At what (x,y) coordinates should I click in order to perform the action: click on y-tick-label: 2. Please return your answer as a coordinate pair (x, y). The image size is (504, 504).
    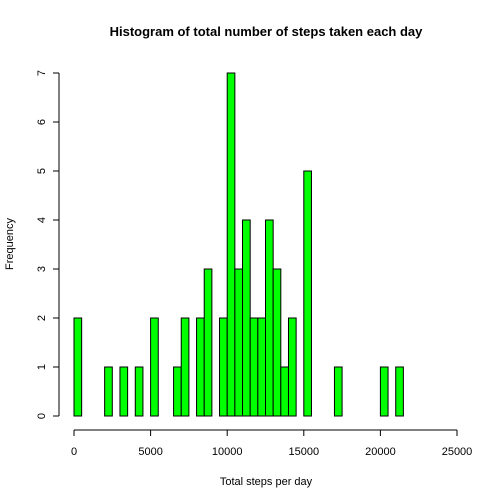
    Looking at the image, I should click on (42, 318).